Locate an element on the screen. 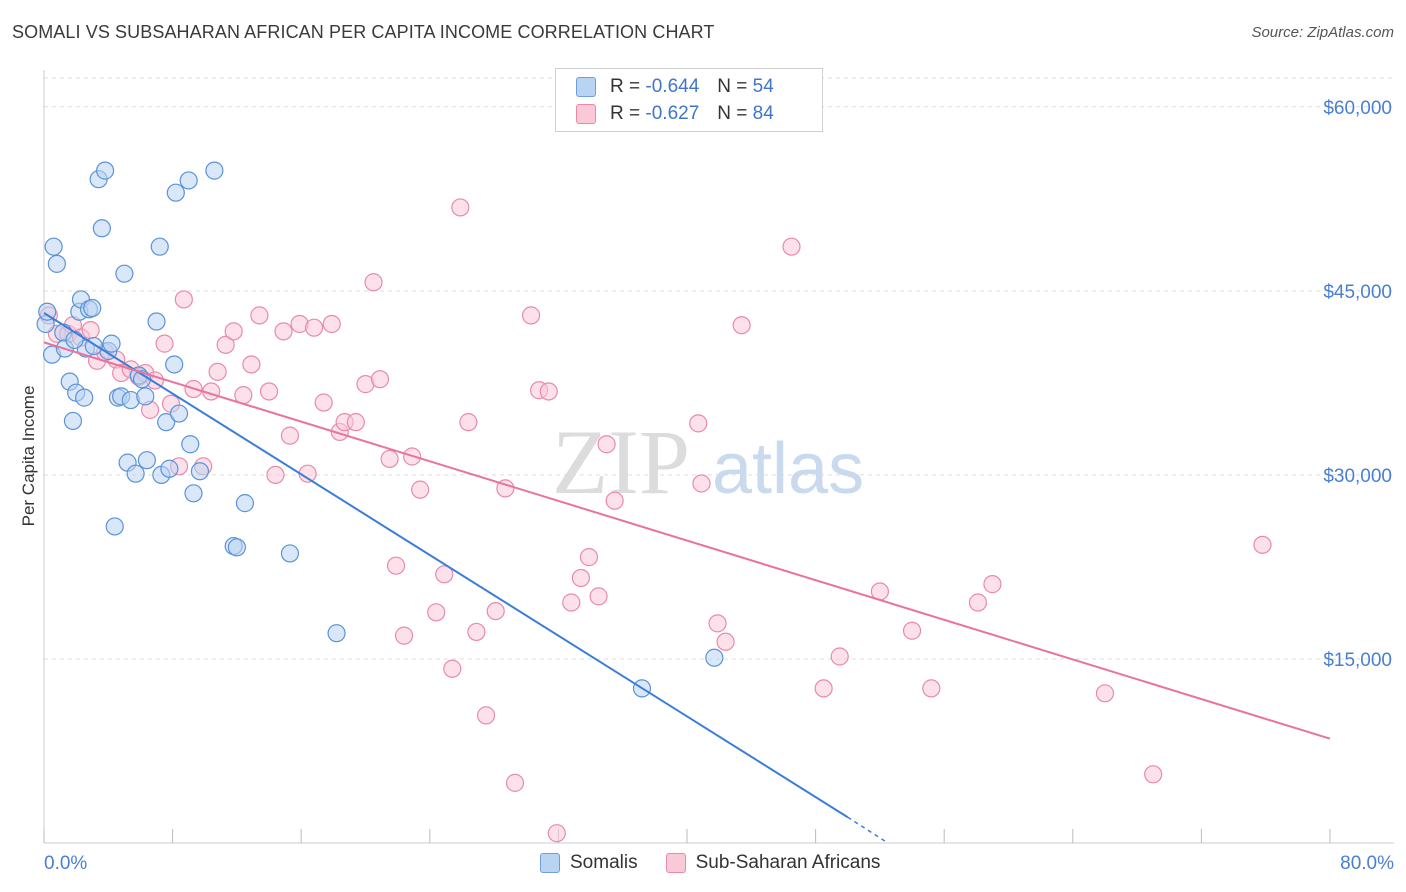 The height and width of the screenshot is (892, 1406). legend-r-value: -0.627 is located at coordinates (672, 113).